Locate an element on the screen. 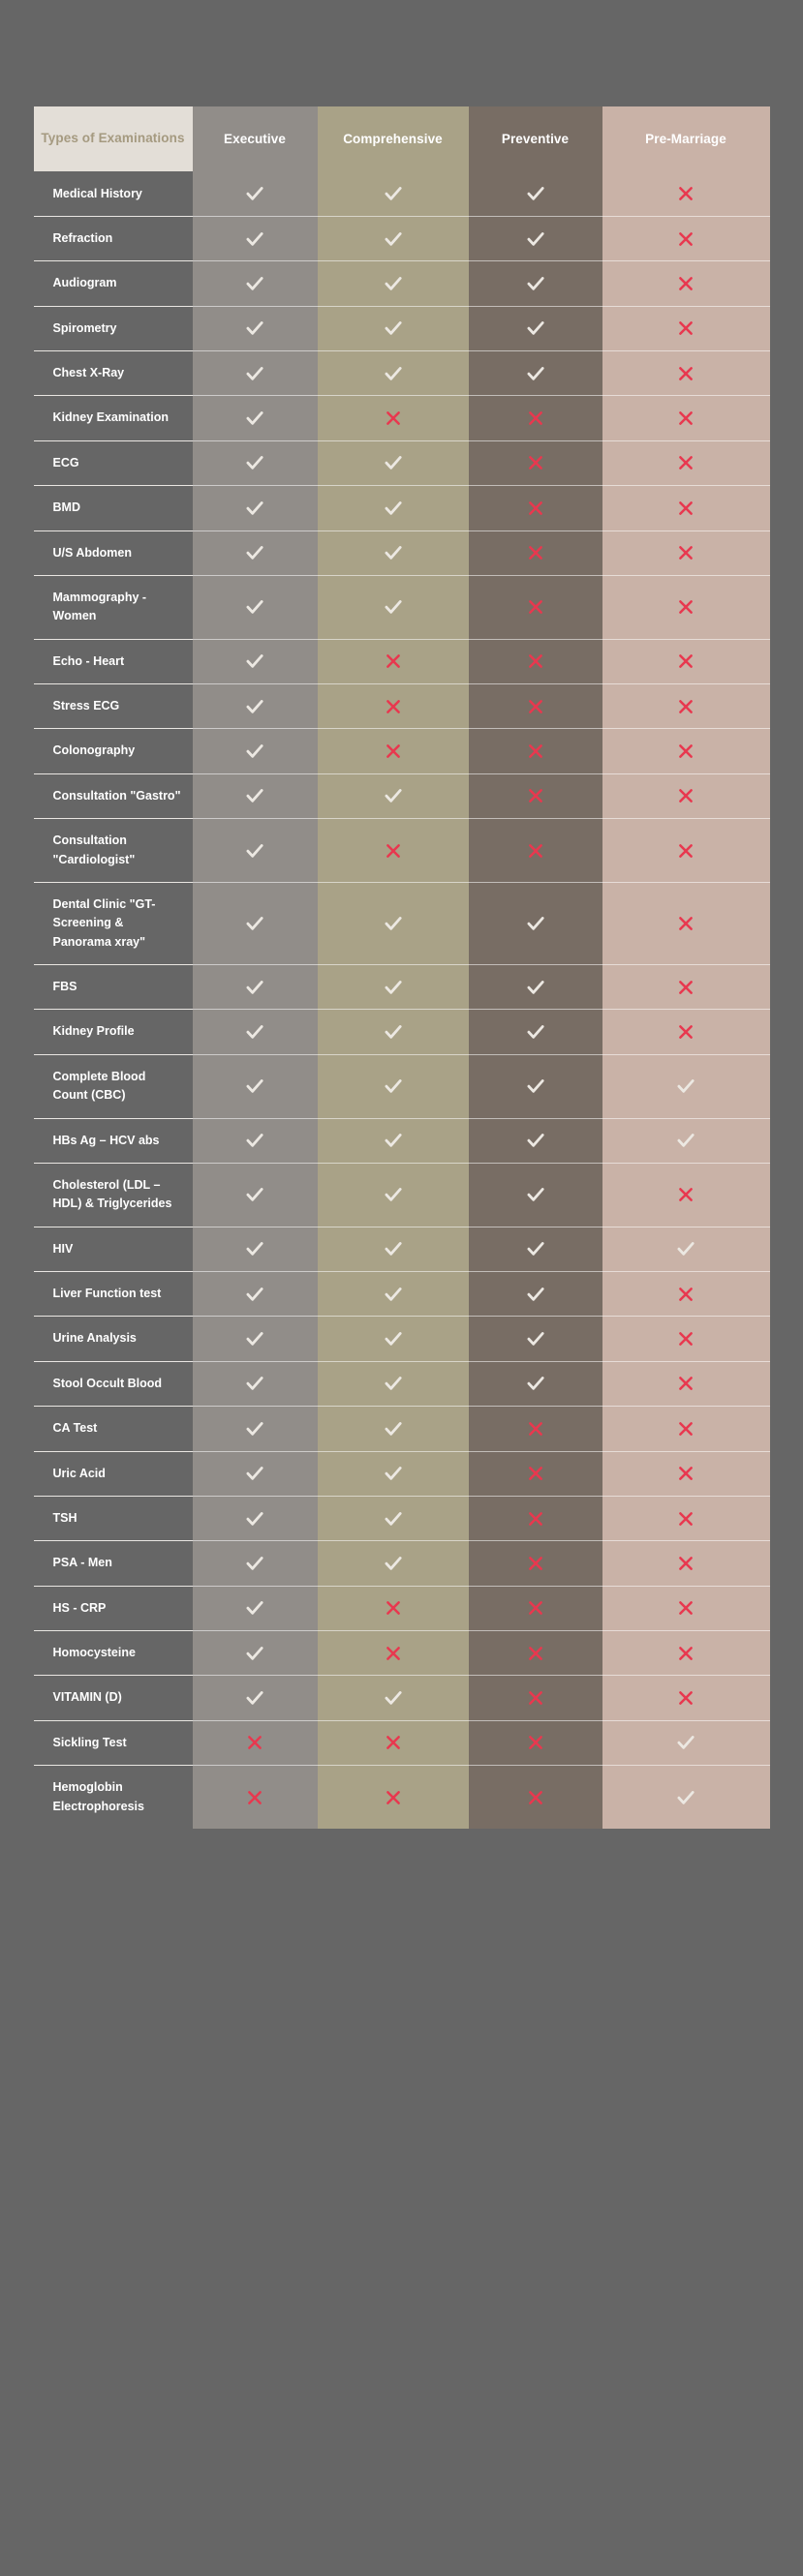  table-row: Echo - Heart is located at coordinates (401, 661).